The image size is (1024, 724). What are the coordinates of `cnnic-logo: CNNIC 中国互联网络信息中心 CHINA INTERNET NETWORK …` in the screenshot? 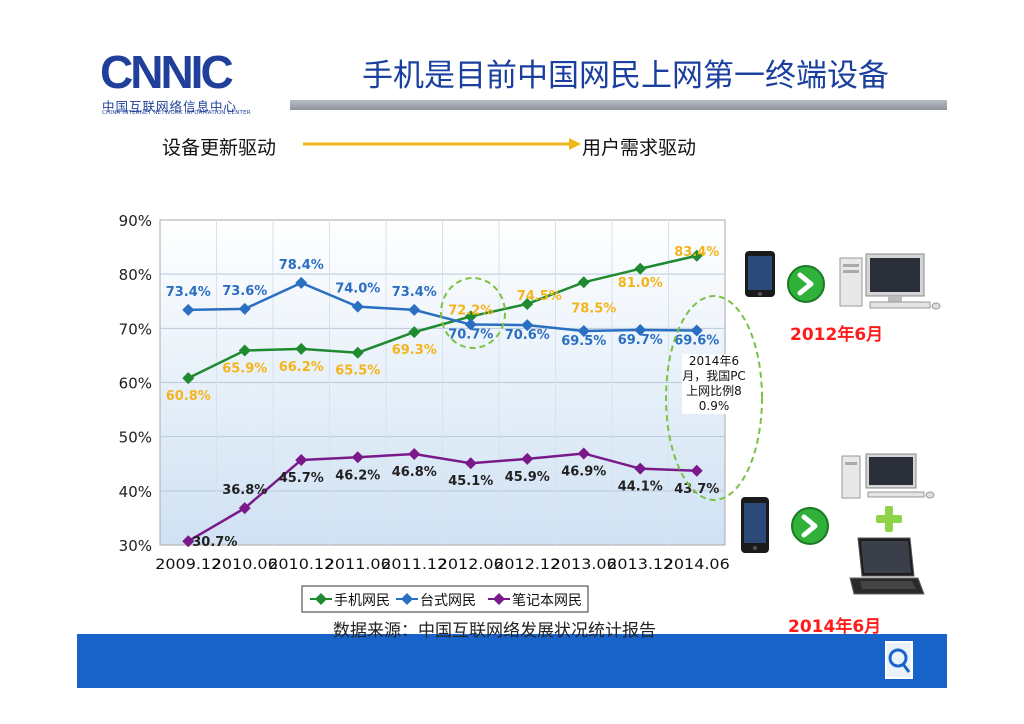 It's located at (190, 85).